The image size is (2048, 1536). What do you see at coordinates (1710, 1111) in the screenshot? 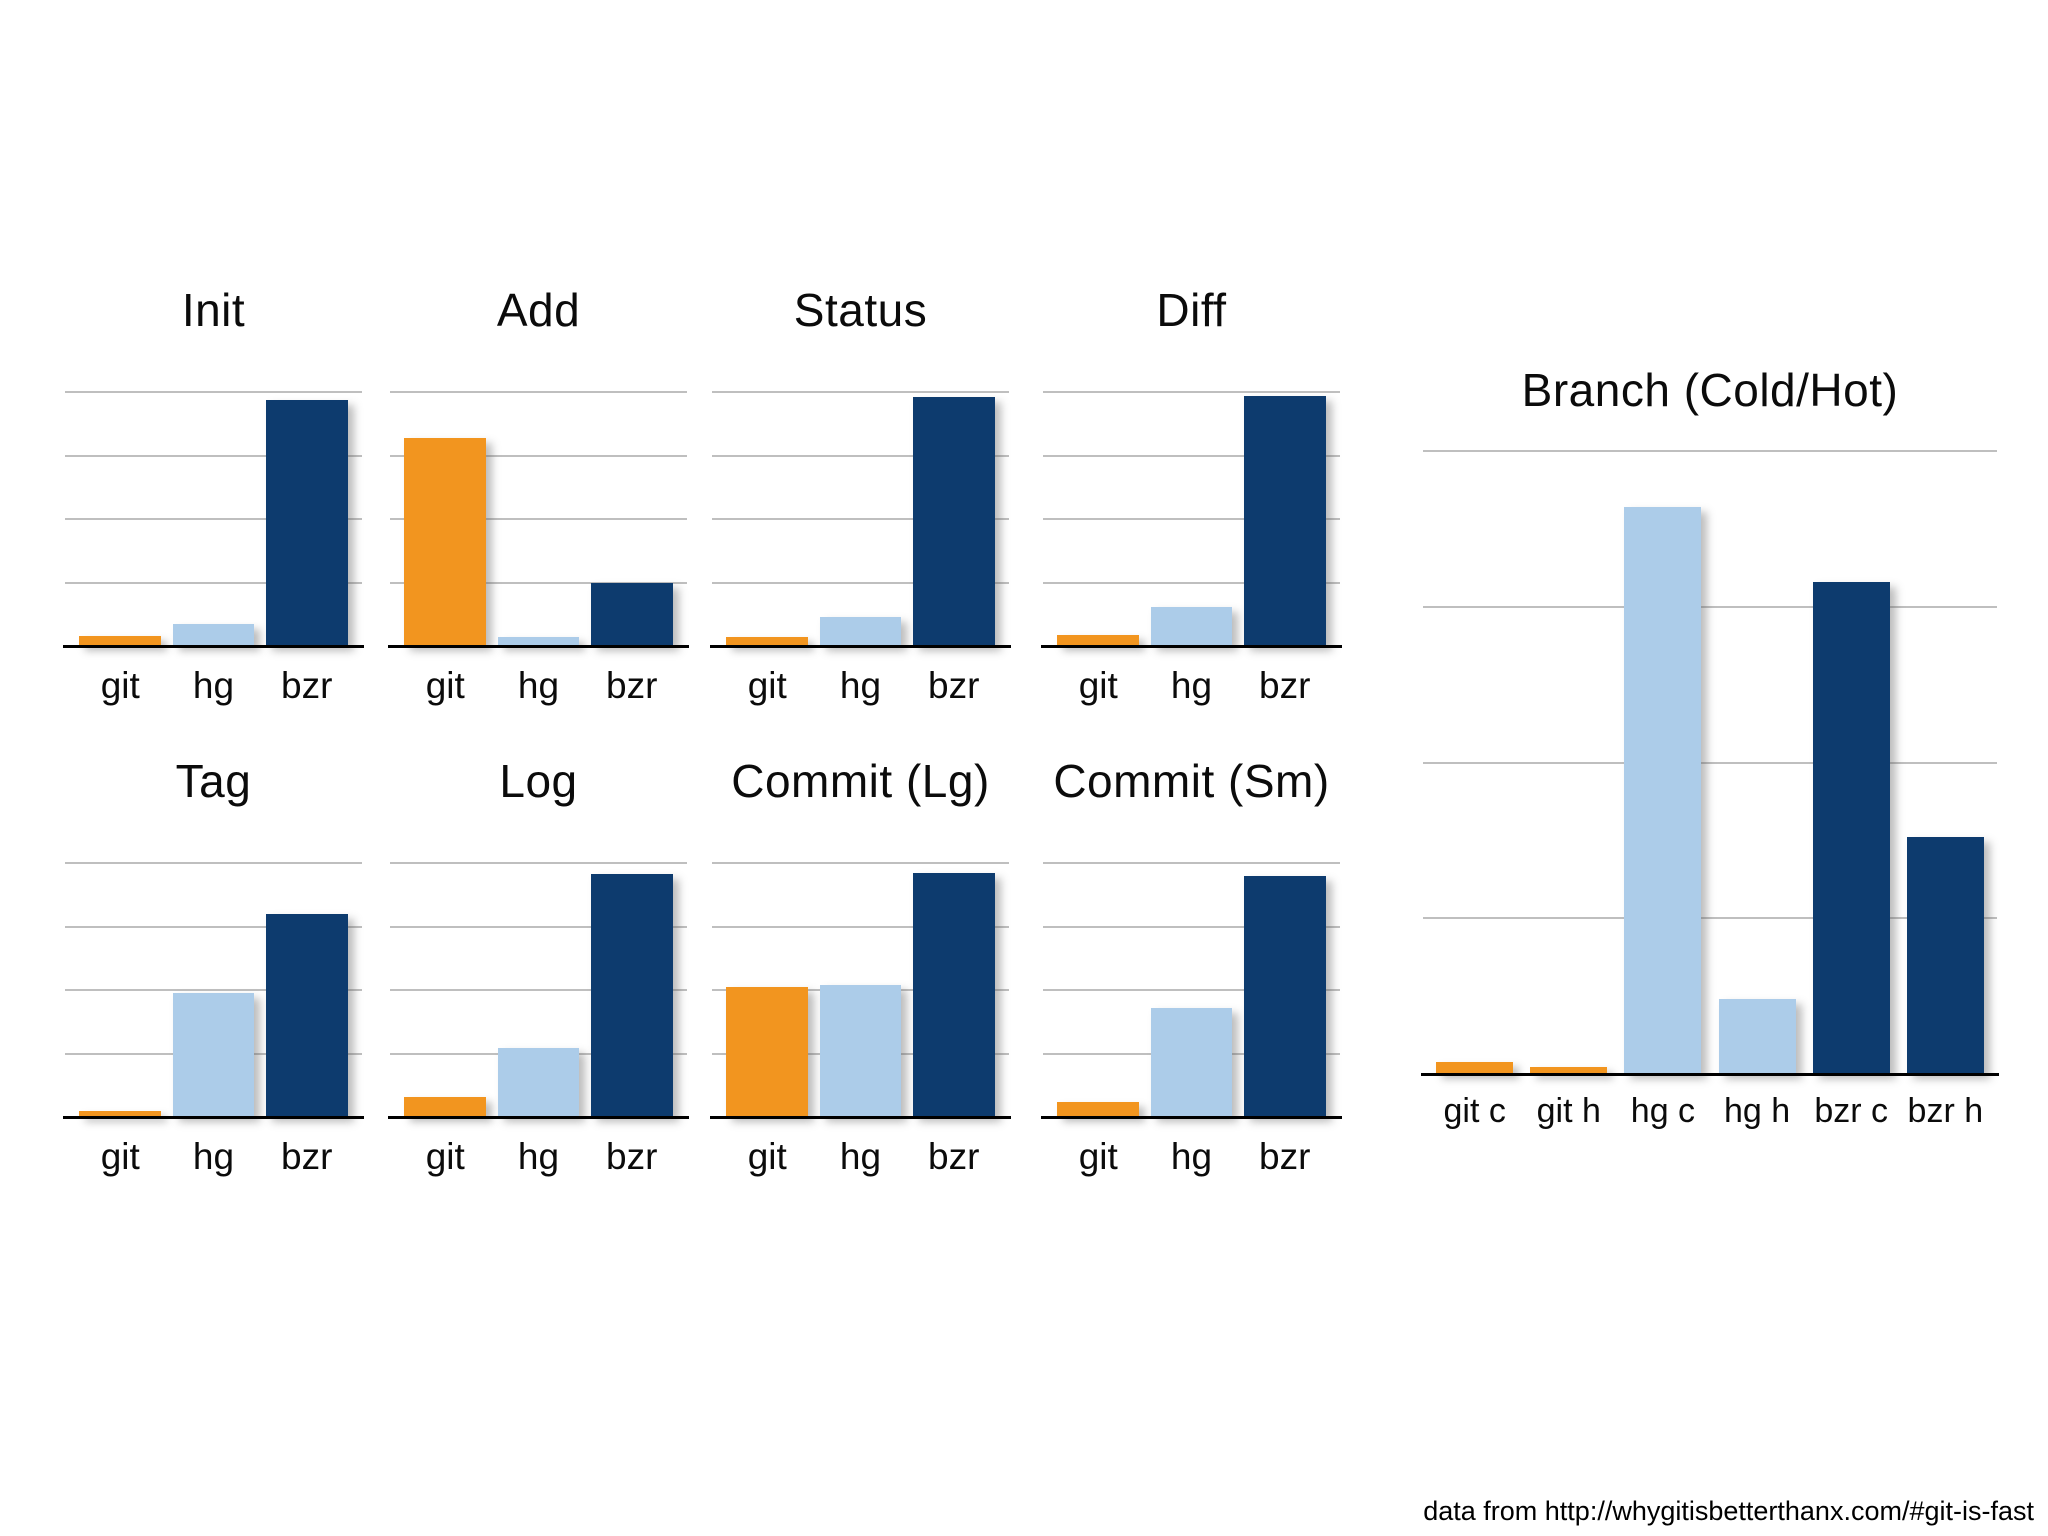
I see `chart-category-labels: git c git h hg c hg h bzr c bzr h` at bounding box center [1710, 1111].